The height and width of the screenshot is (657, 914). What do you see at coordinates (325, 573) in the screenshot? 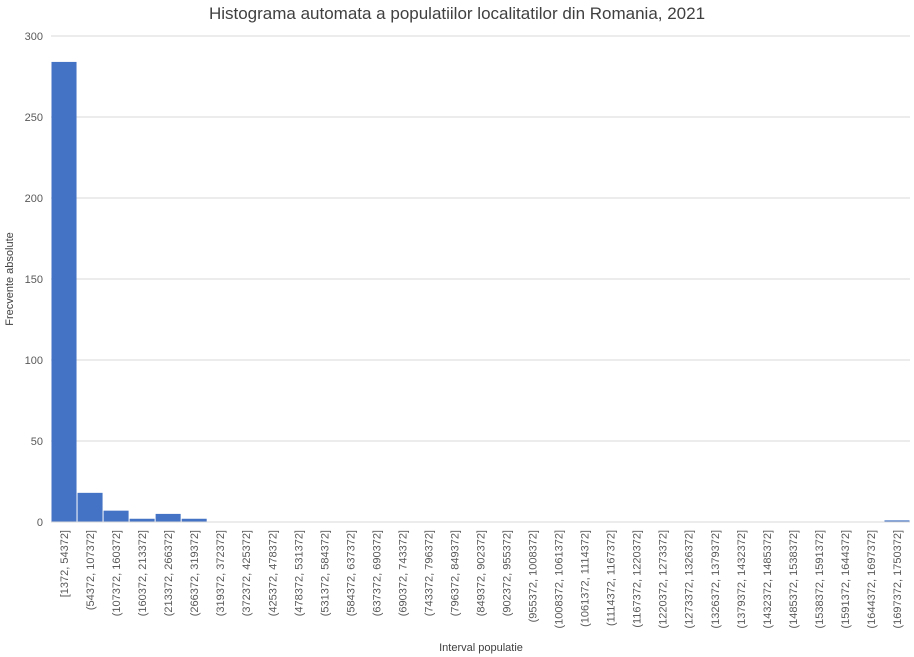
I see `x-tick-label: (531372, 584372]` at bounding box center [325, 573].